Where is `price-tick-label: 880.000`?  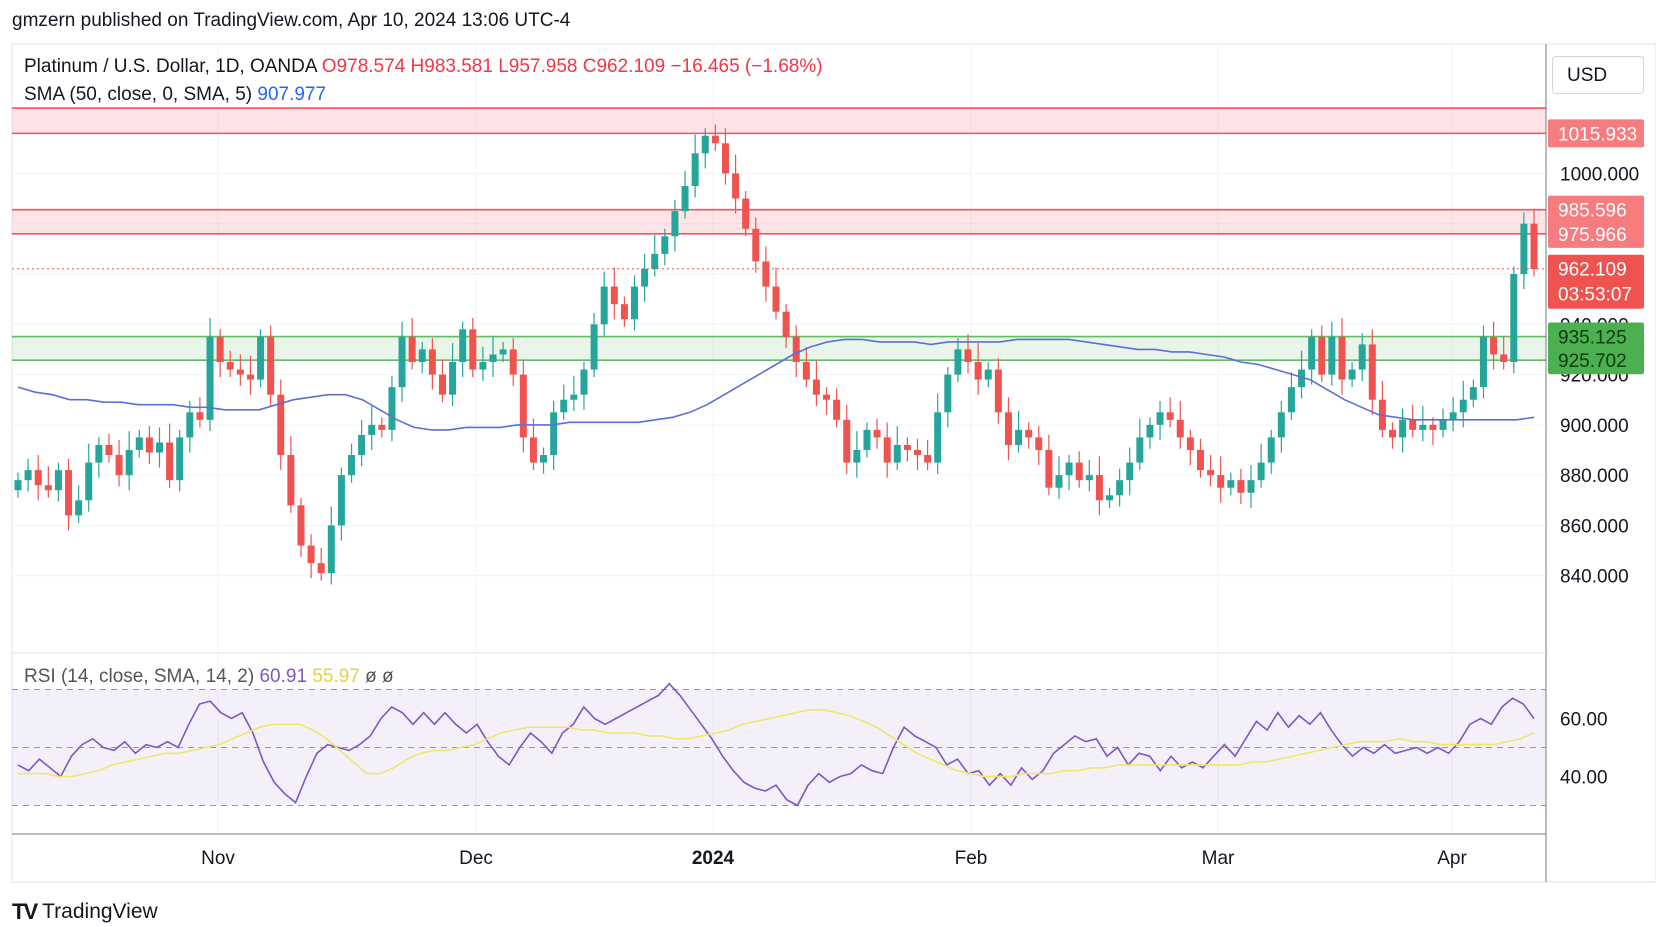 price-tick-label: 880.000 is located at coordinates (1594, 476).